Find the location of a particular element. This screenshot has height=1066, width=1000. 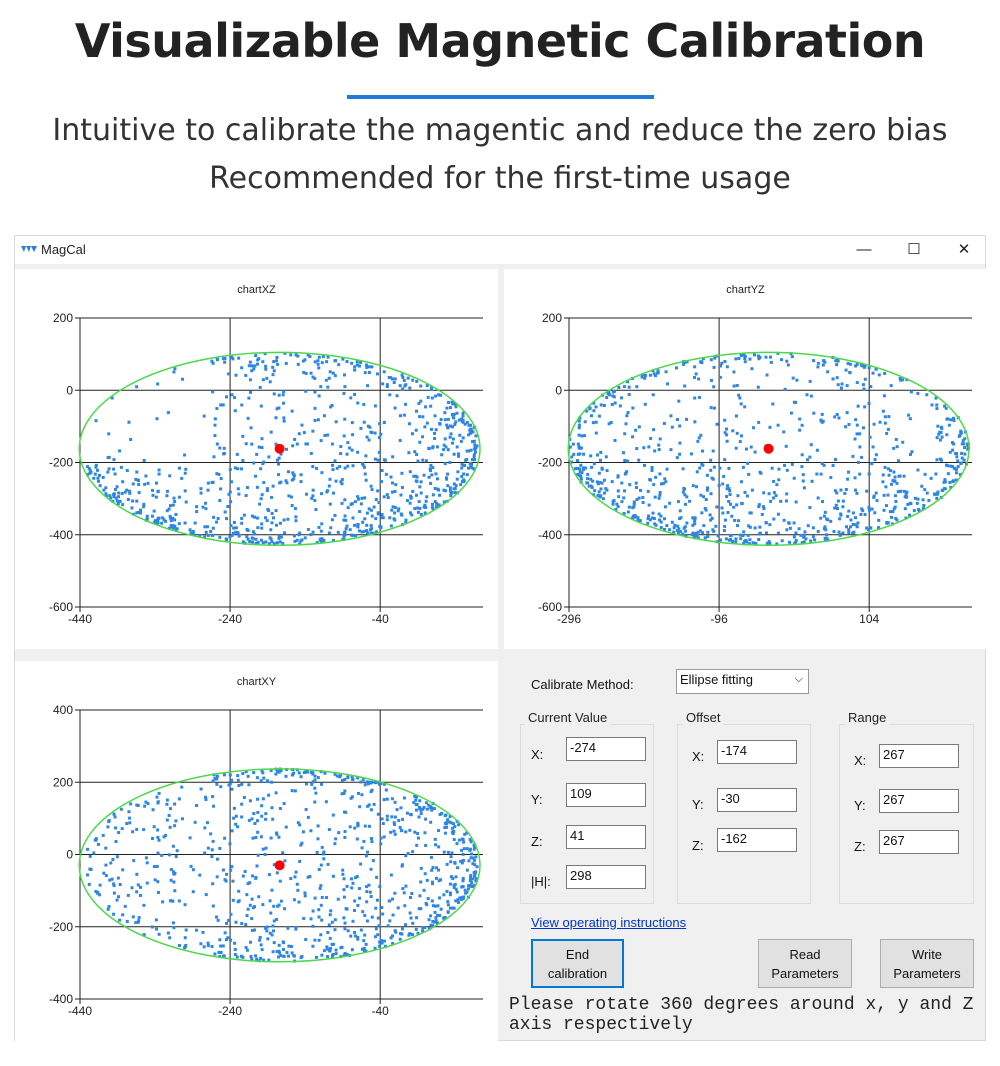

close-button: ✕ is located at coordinates (964, 249).